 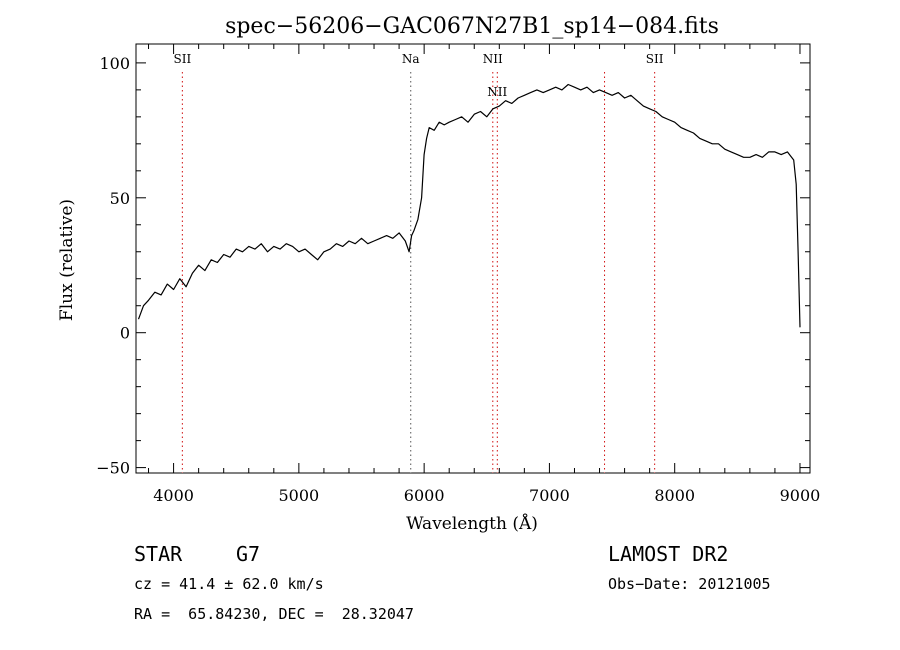 I want to click on redshift-text: cz = 41.4 ± 62.0 km/s, so click(x=229, y=584).